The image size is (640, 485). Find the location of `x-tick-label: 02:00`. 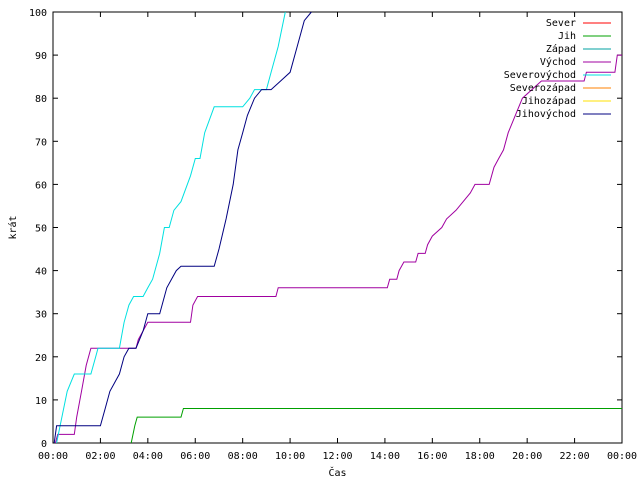

x-tick-label: 02:00 is located at coordinates (100, 456).